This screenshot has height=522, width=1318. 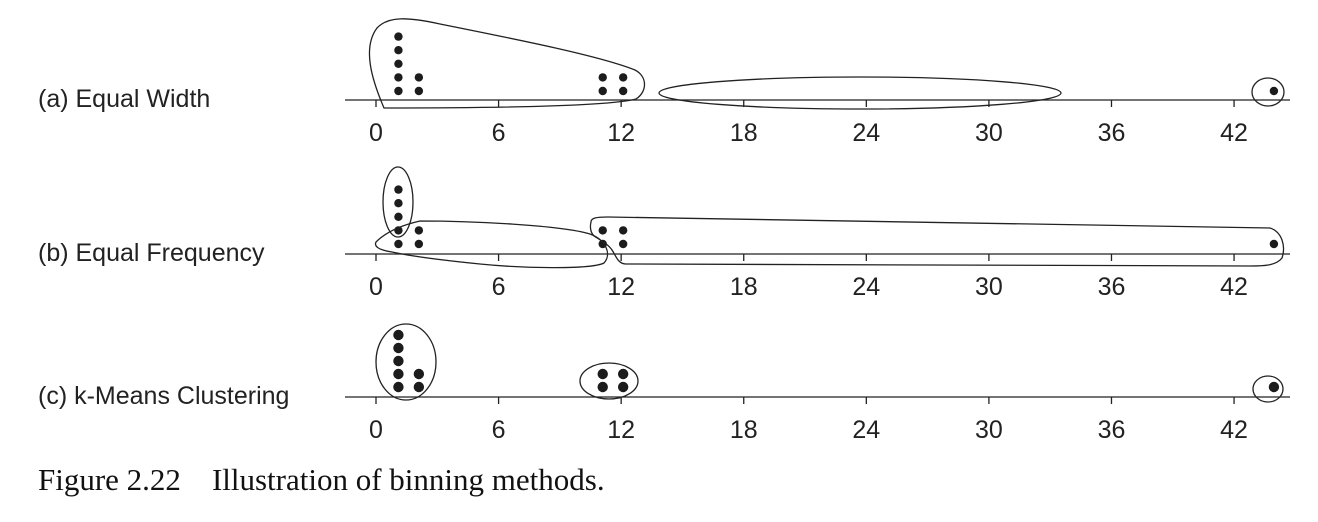 What do you see at coordinates (499, 287) in the screenshot?
I see `tick-label-b-6: 6` at bounding box center [499, 287].